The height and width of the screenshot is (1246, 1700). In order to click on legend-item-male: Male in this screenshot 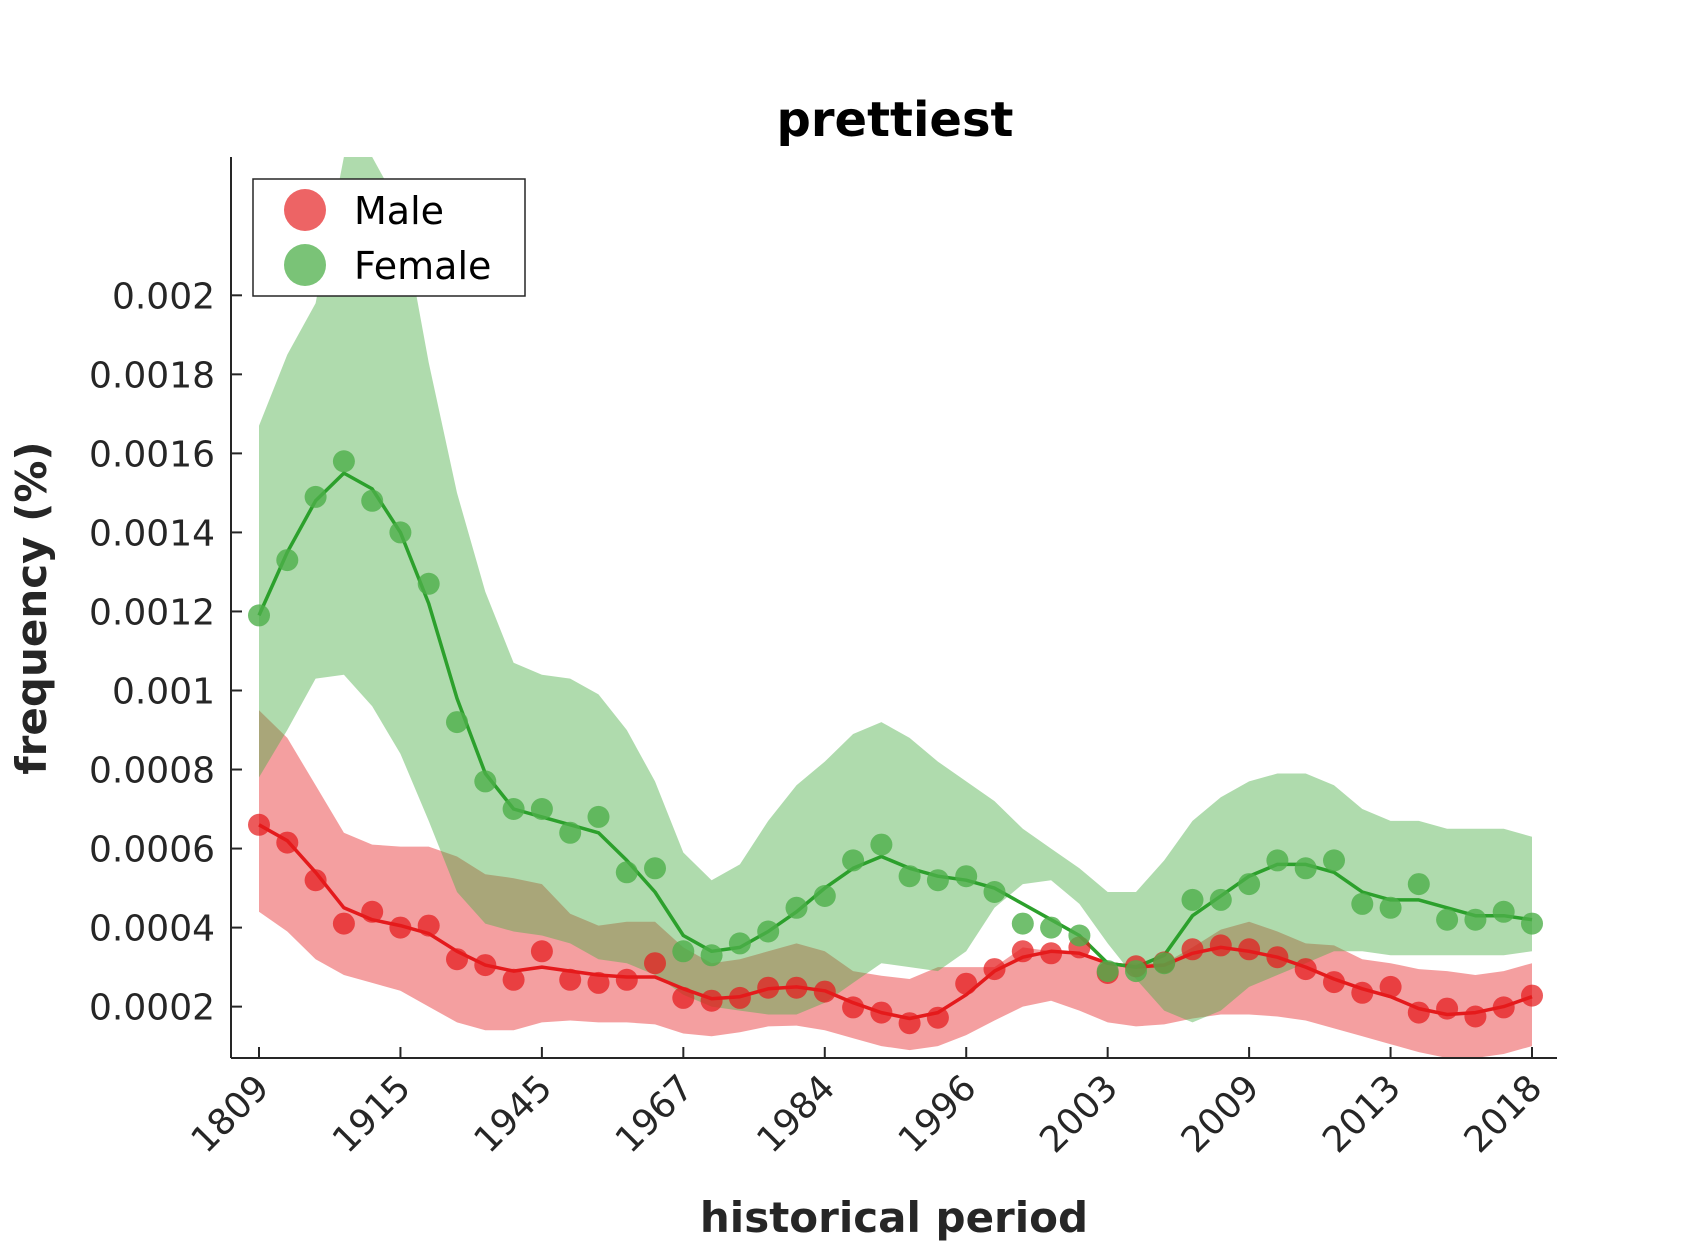, I will do `click(364, 211)`.